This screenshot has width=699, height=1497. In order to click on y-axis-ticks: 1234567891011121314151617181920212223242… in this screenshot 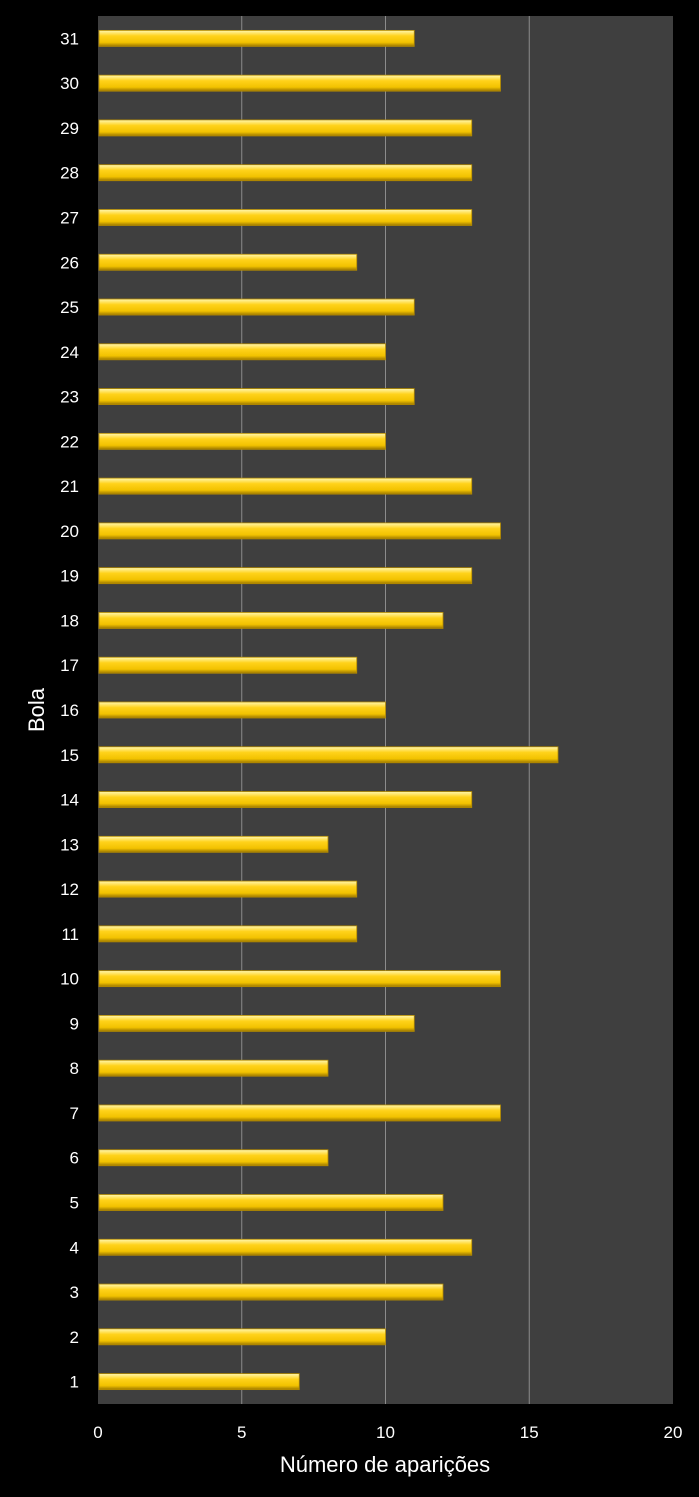, I will do `click(69, 710)`.